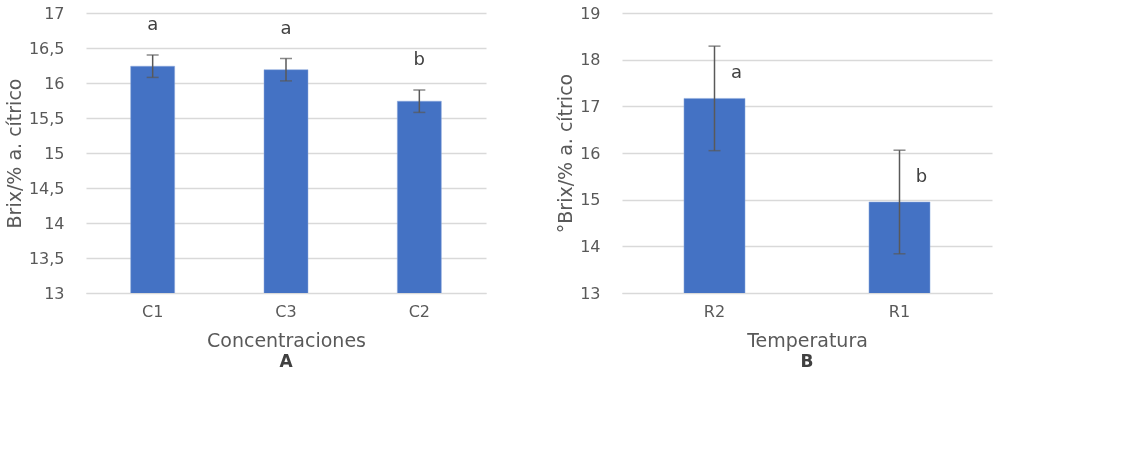  What do you see at coordinates (152, 311) in the screenshot?
I see `x-tick-label: C1` at bounding box center [152, 311].